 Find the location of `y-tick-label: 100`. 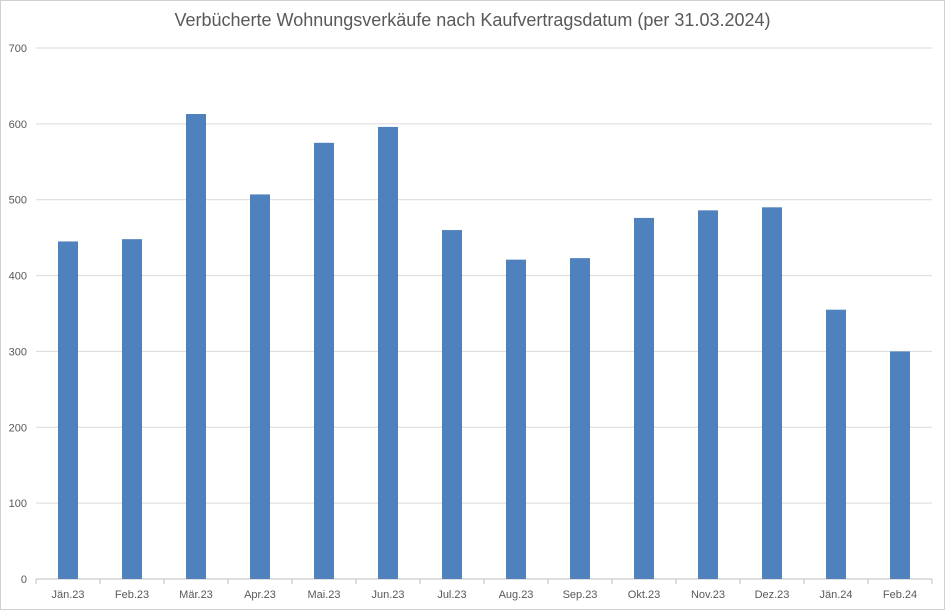

y-tick-label: 100 is located at coordinates (18, 504).